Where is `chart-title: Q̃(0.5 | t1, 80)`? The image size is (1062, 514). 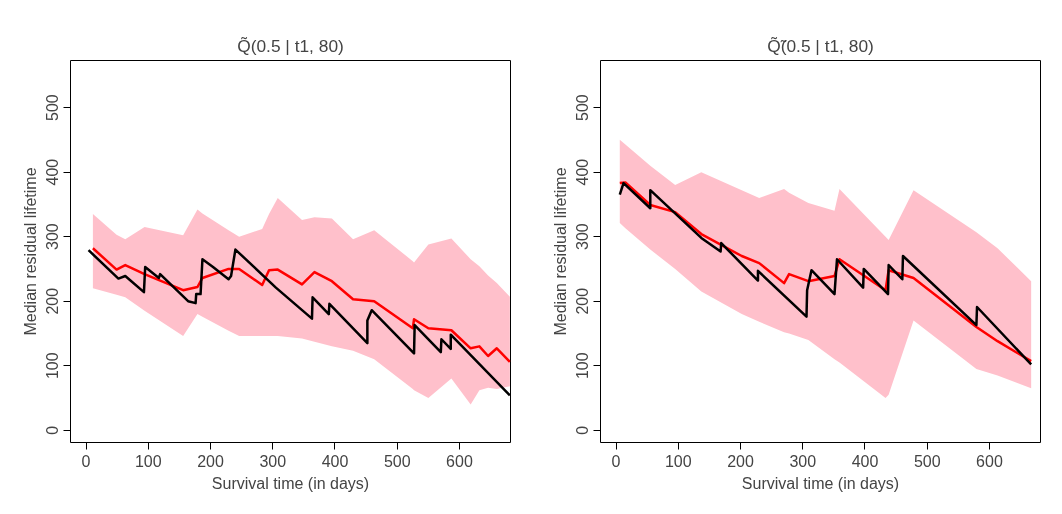 chart-title: Q̃(0.5 | t1, 80) is located at coordinates (290, 45).